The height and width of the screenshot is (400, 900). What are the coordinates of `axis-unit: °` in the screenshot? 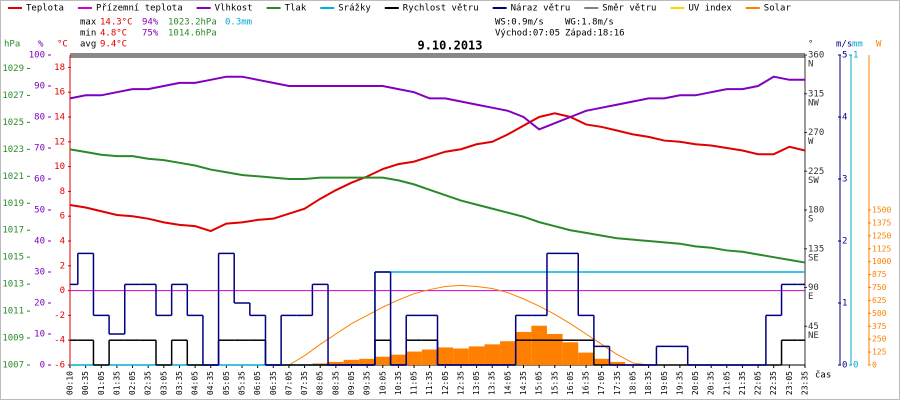 It's located at (810, 45).